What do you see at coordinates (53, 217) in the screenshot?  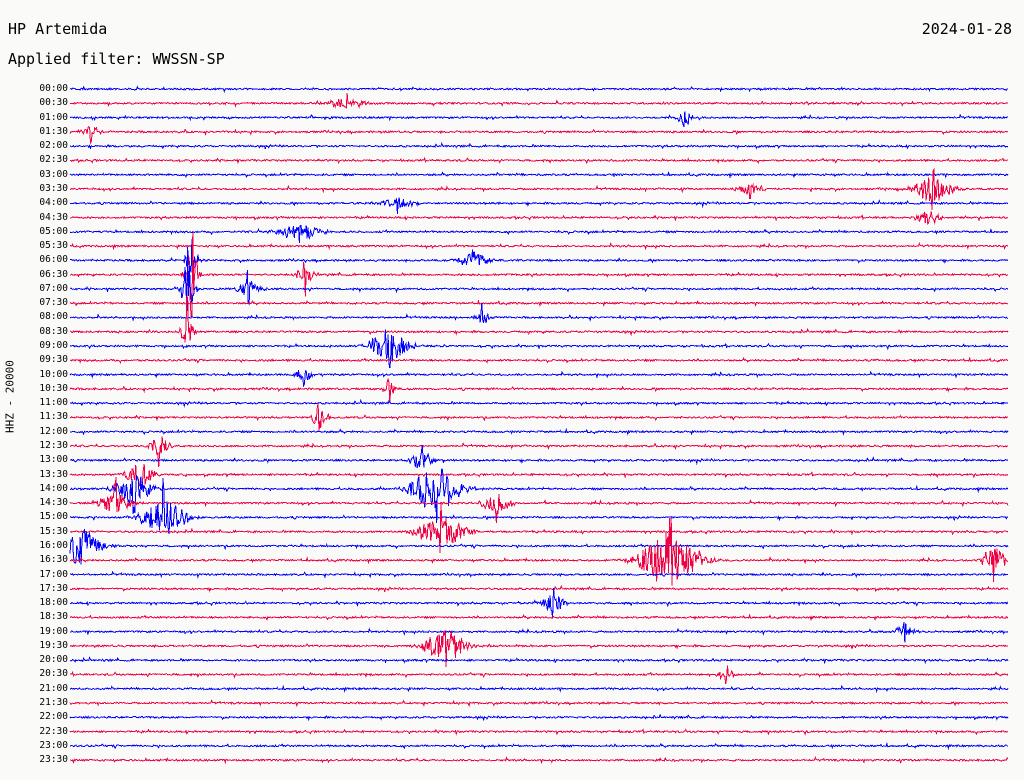 I see `time-label: 04:30` at bounding box center [53, 217].